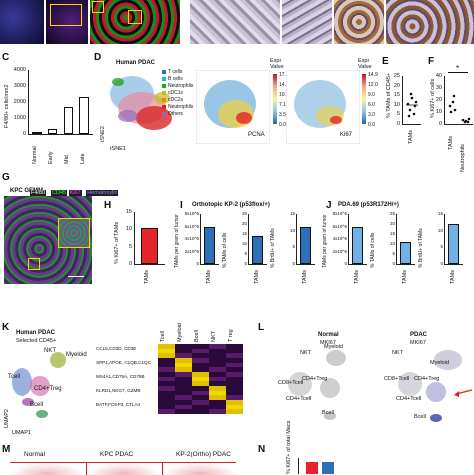  What do you see at coordinates (368, 205) in the screenshot?
I see `panel-j-title: PDA.69 (p53R172H/+)` at bounding box center [368, 205].